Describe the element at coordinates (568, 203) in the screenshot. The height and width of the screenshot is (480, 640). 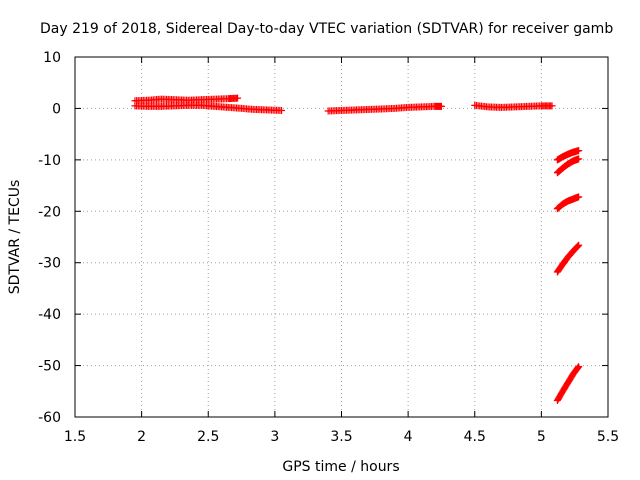
I see `series-arc-4c` at that location.